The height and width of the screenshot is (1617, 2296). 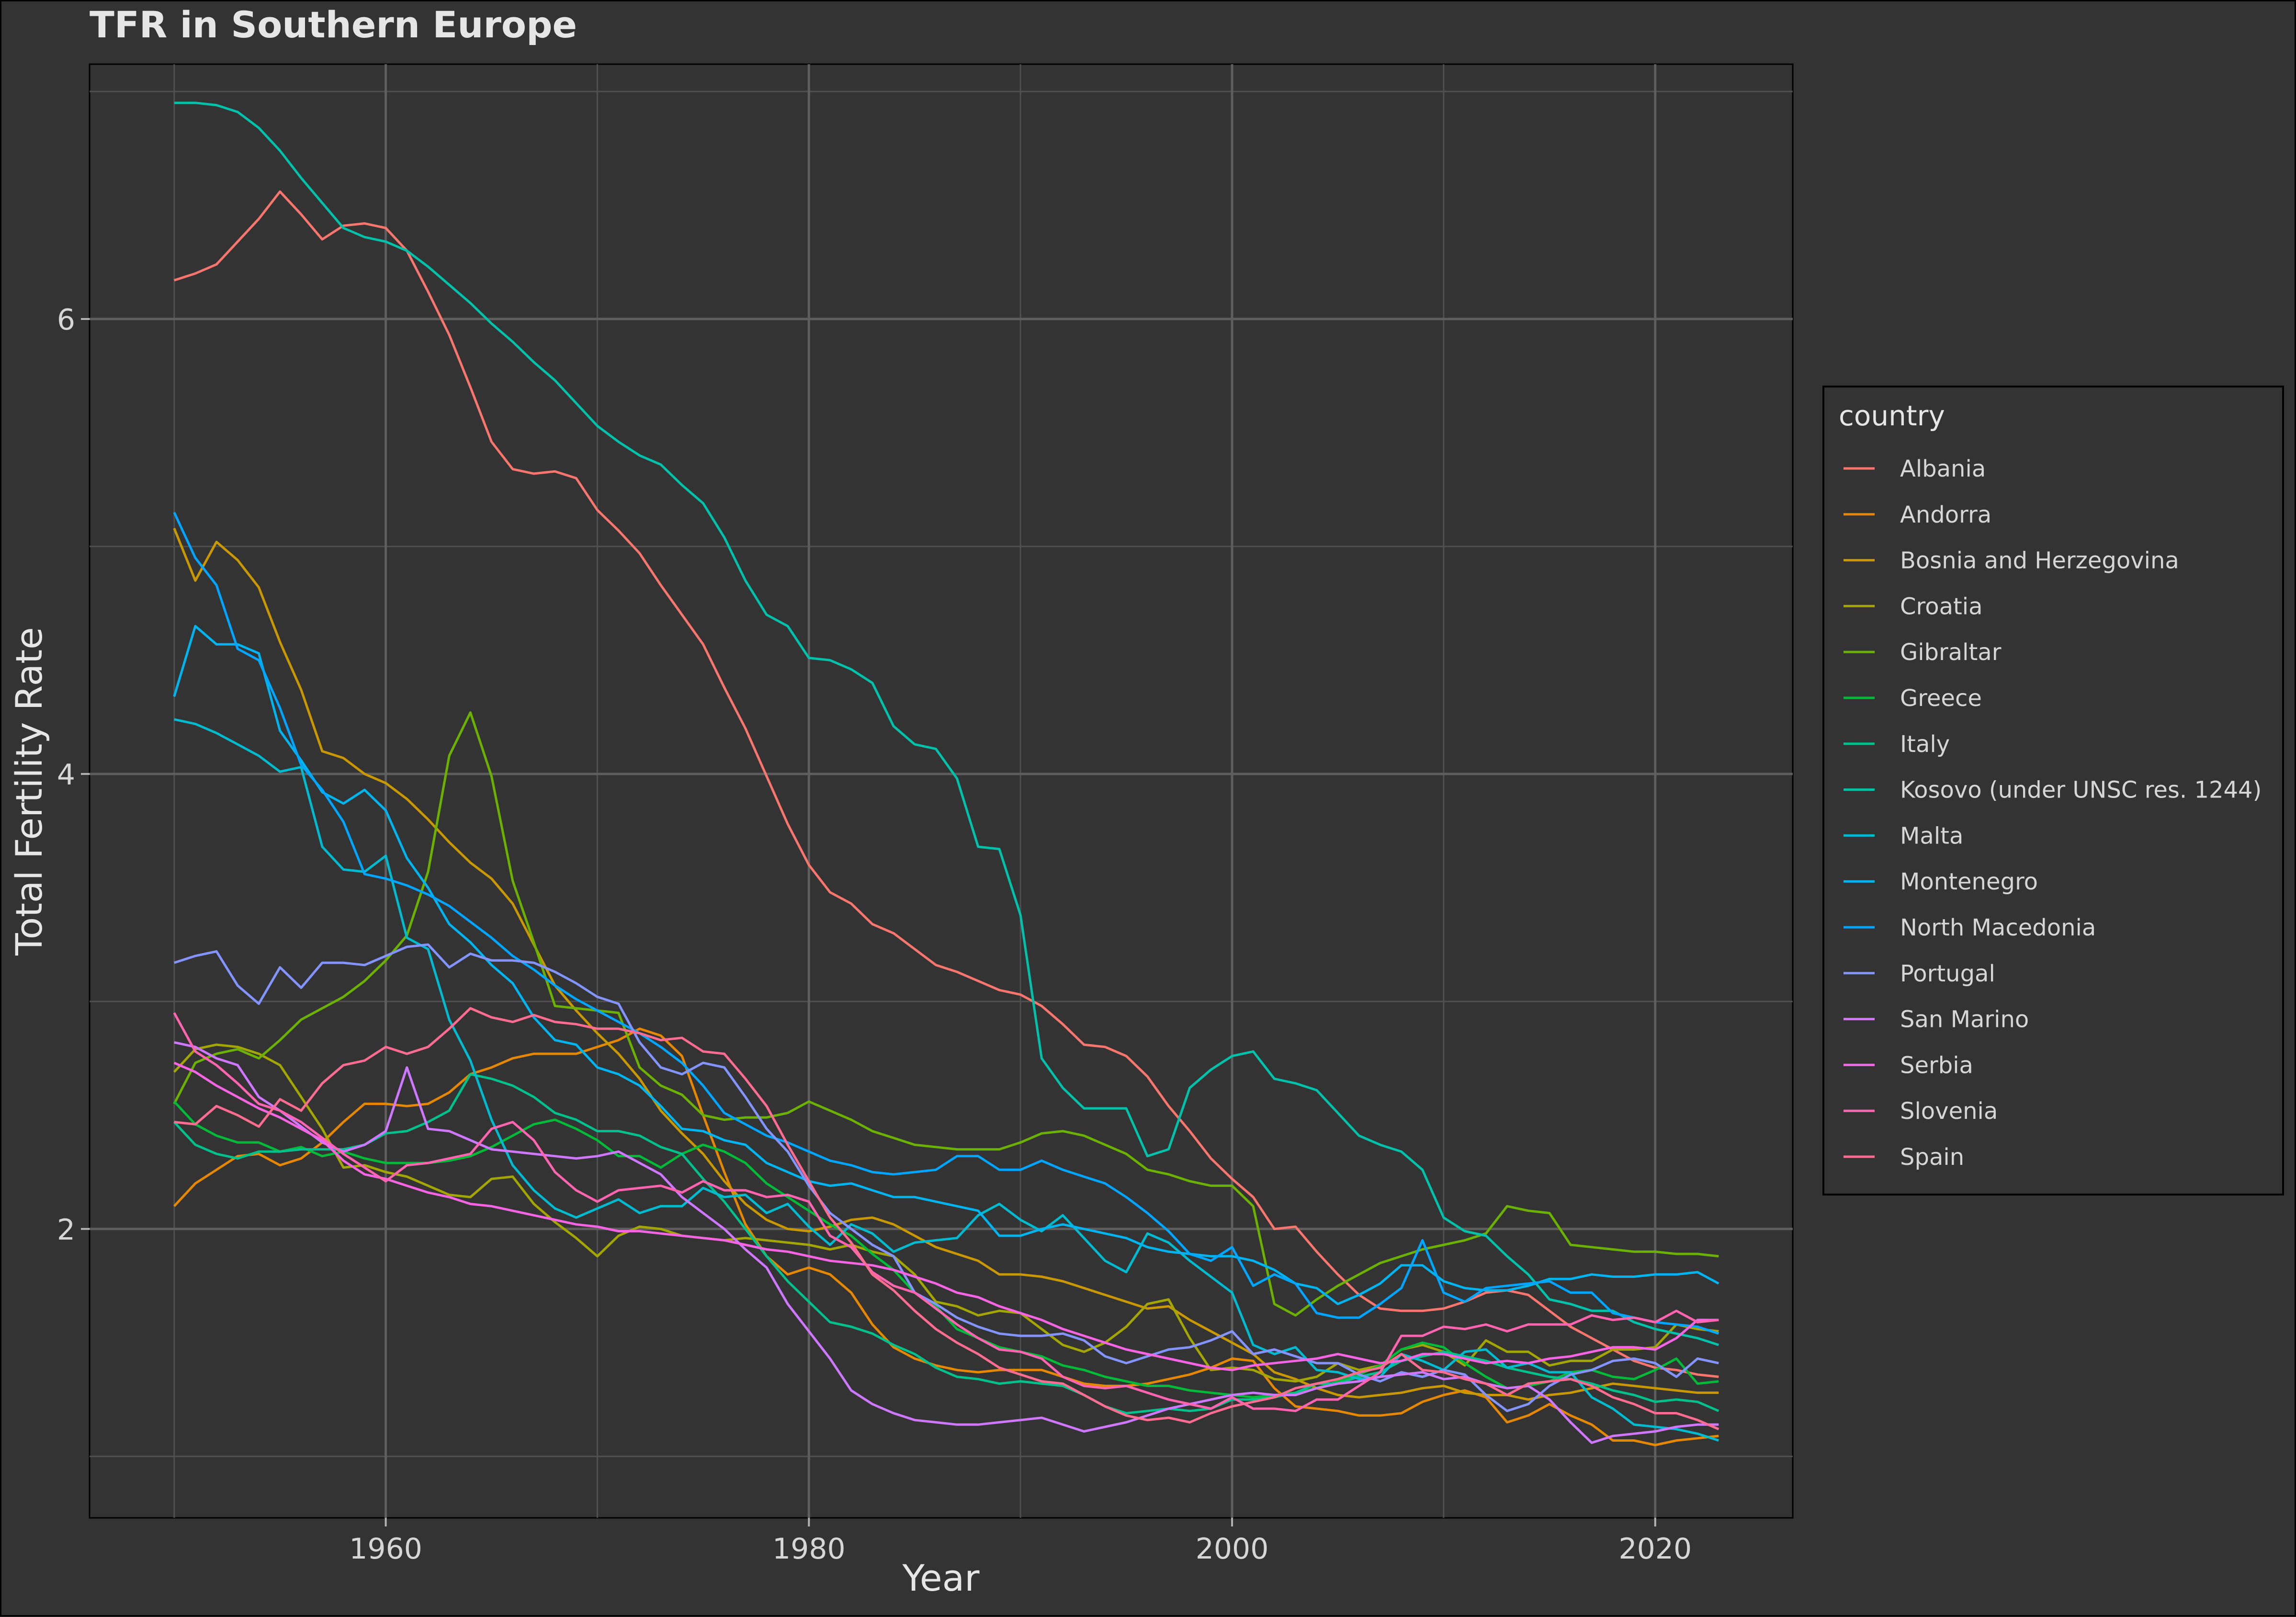 I want to click on legend-label: Albania, so click(x=1943, y=469).